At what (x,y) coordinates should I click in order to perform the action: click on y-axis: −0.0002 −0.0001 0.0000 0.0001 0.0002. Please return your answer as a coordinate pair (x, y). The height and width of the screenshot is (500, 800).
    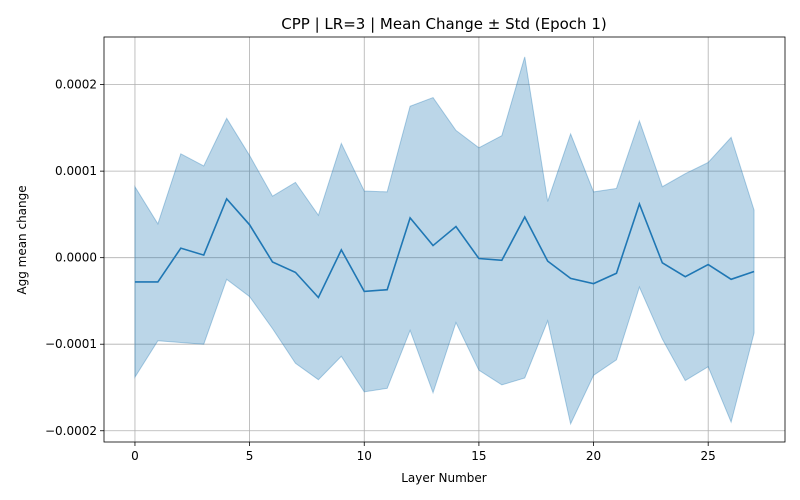
    Looking at the image, I should click on (74, 258).